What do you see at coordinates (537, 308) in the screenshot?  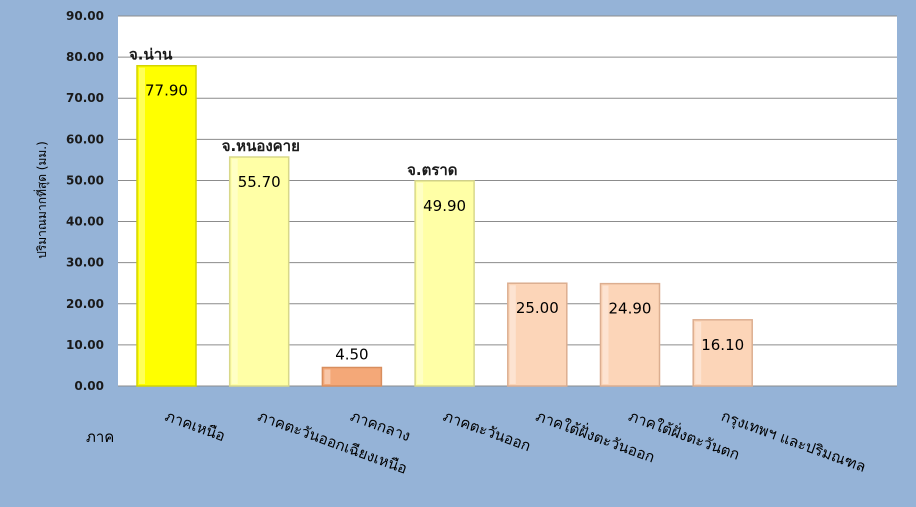 I see `value-label: 25.00` at bounding box center [537, 308].